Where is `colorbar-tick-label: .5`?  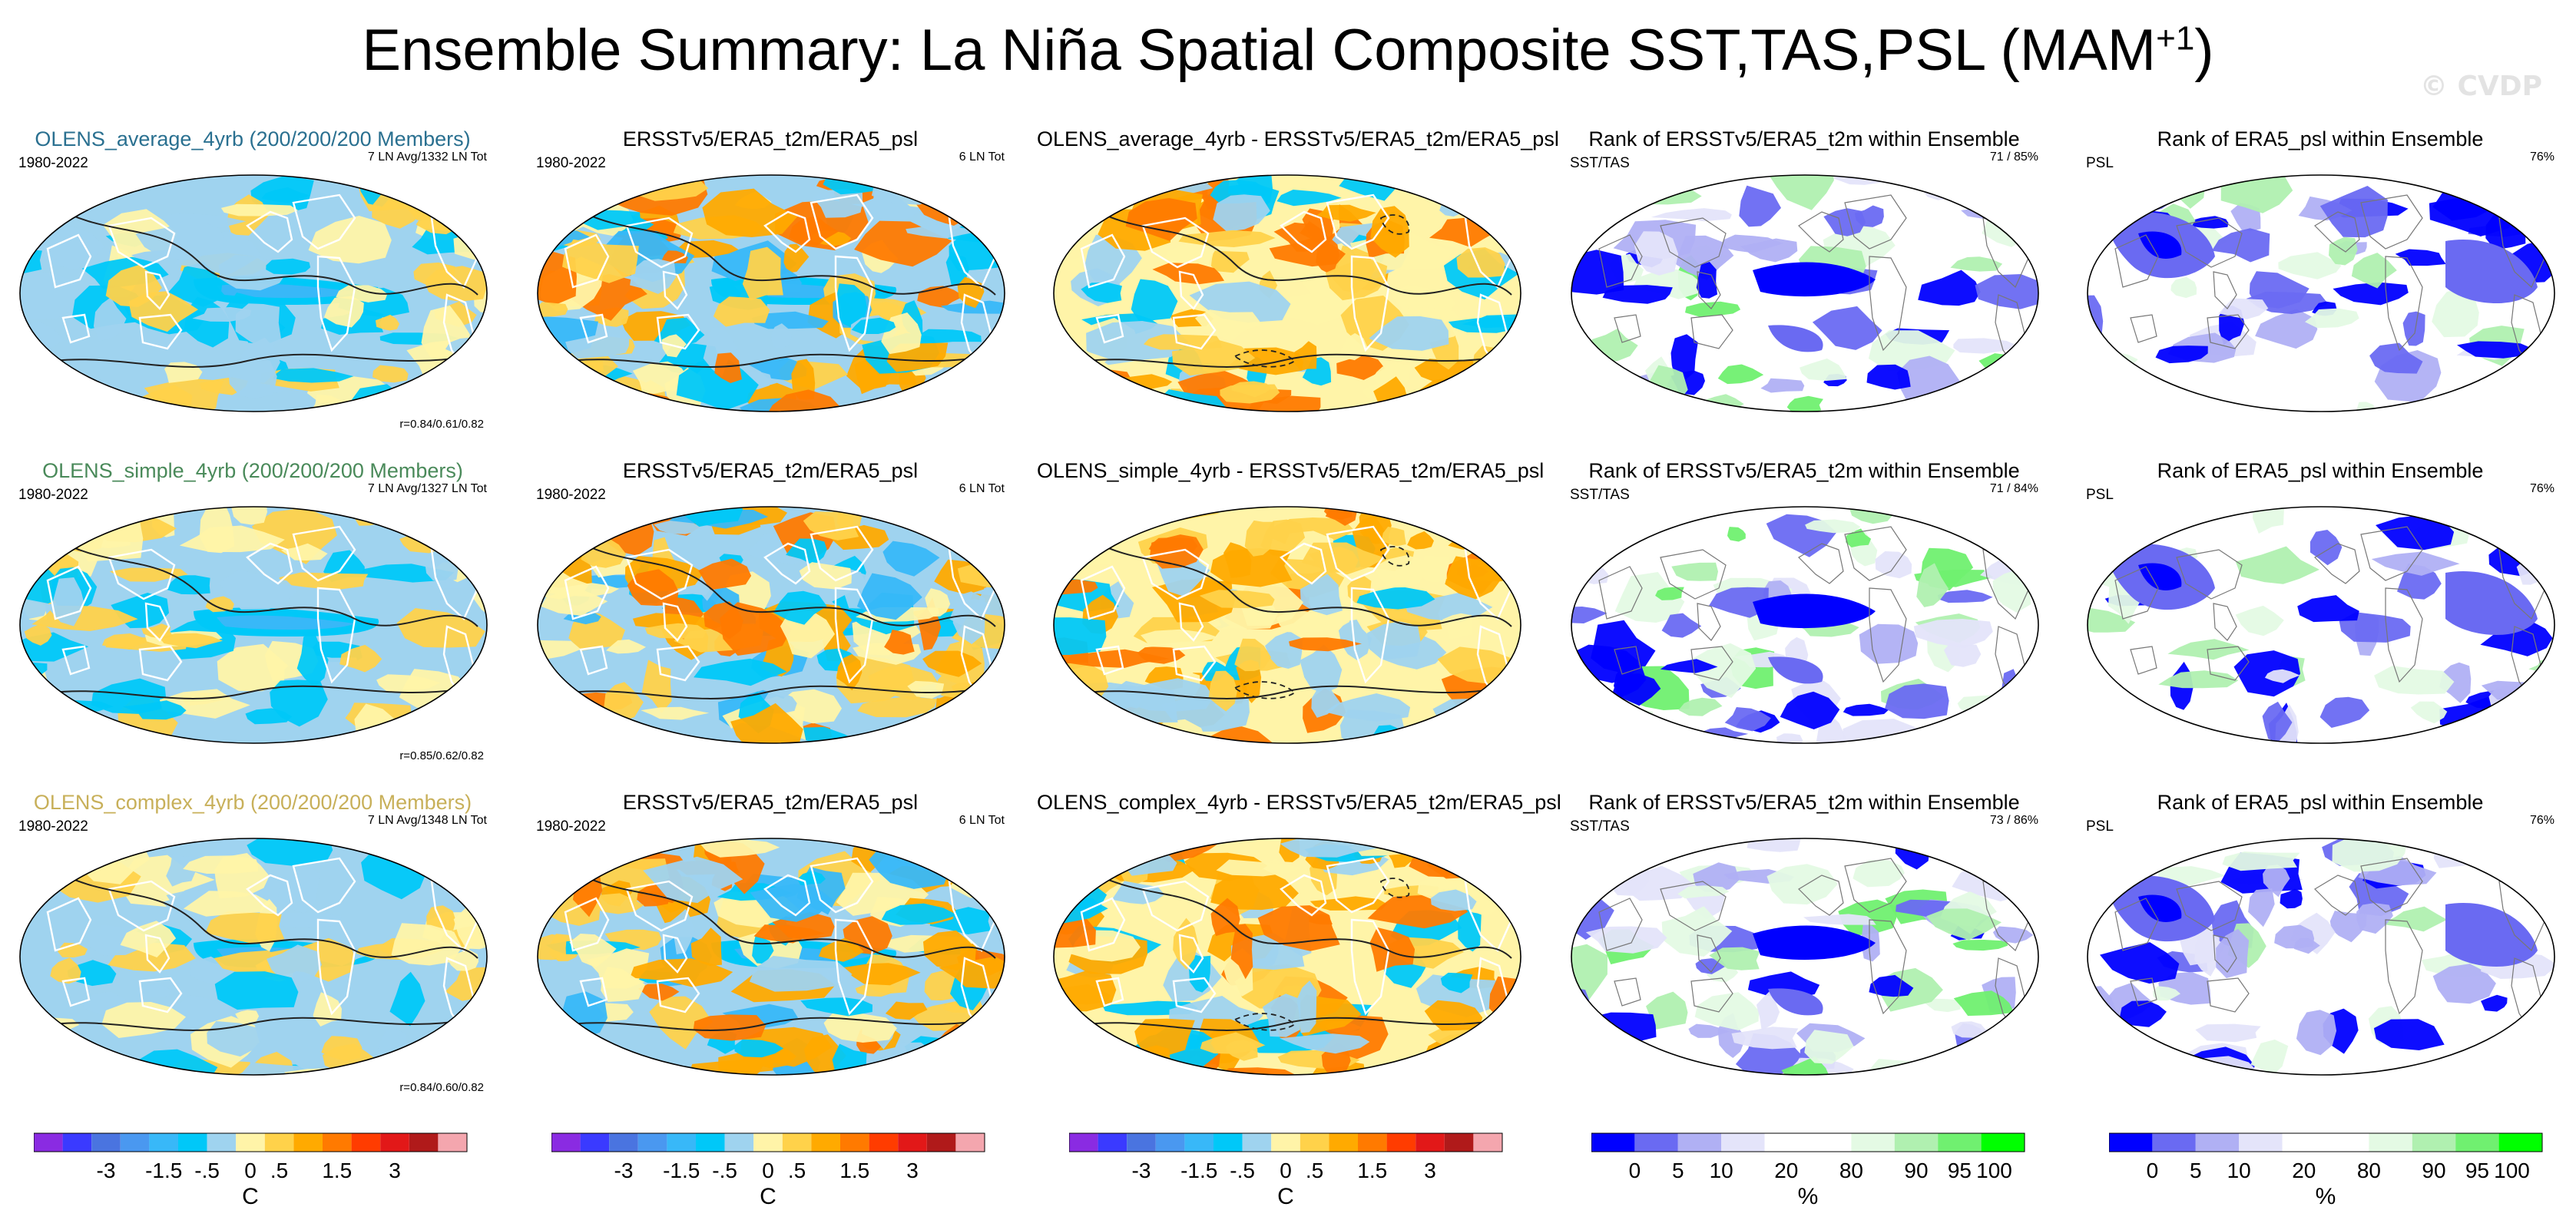 colorbar-tick-label: .5 is located at coordinates (279, 1170).